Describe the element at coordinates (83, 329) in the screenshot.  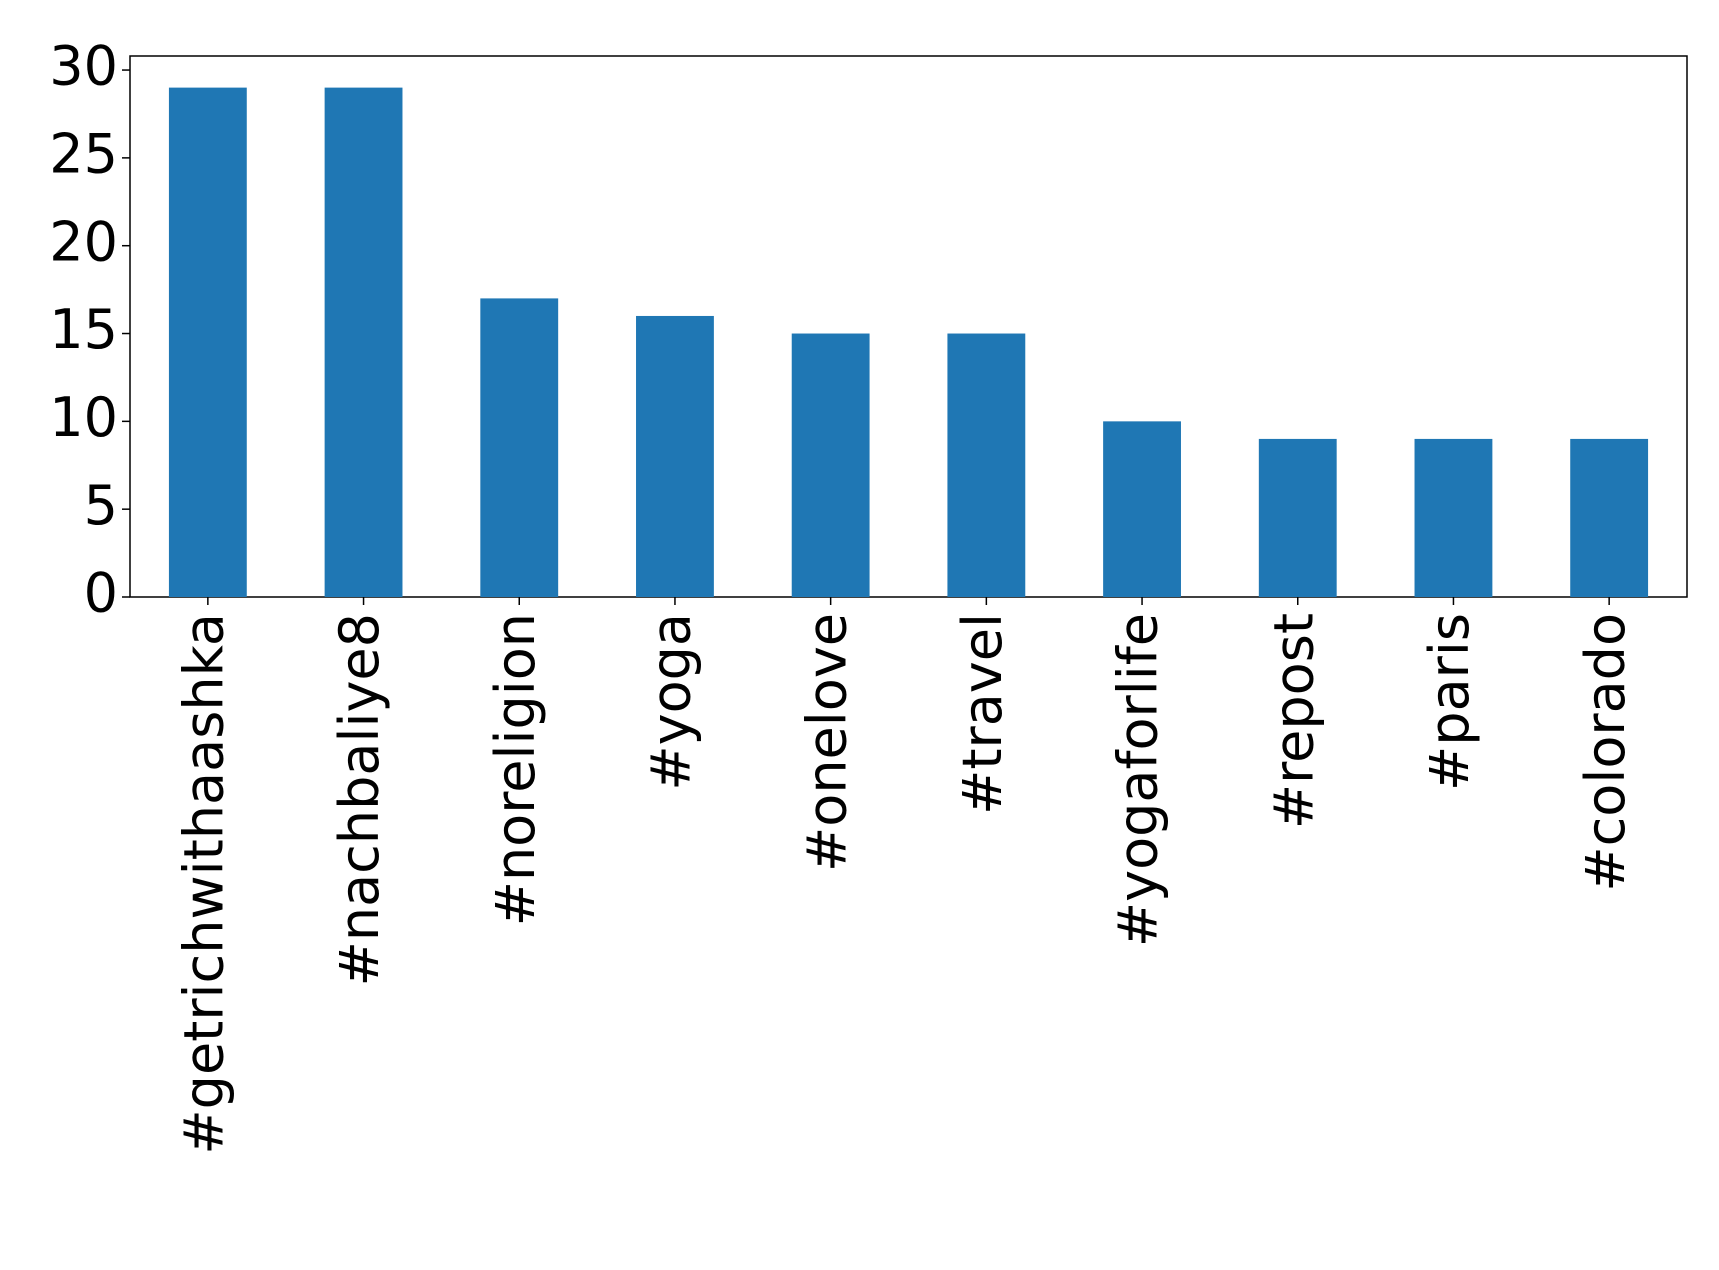
I see `y-tick-label: 15` at that location.